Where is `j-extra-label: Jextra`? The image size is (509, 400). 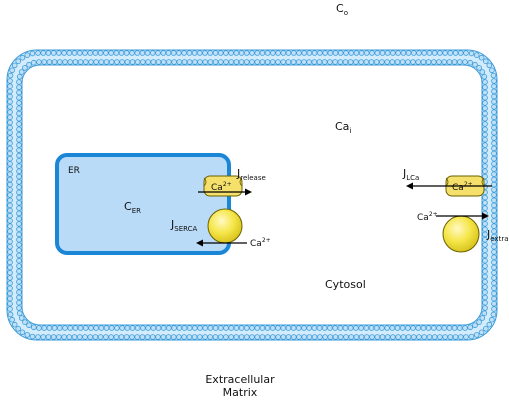
j-extra-label: Jextra is located at coordinates (497, 235).